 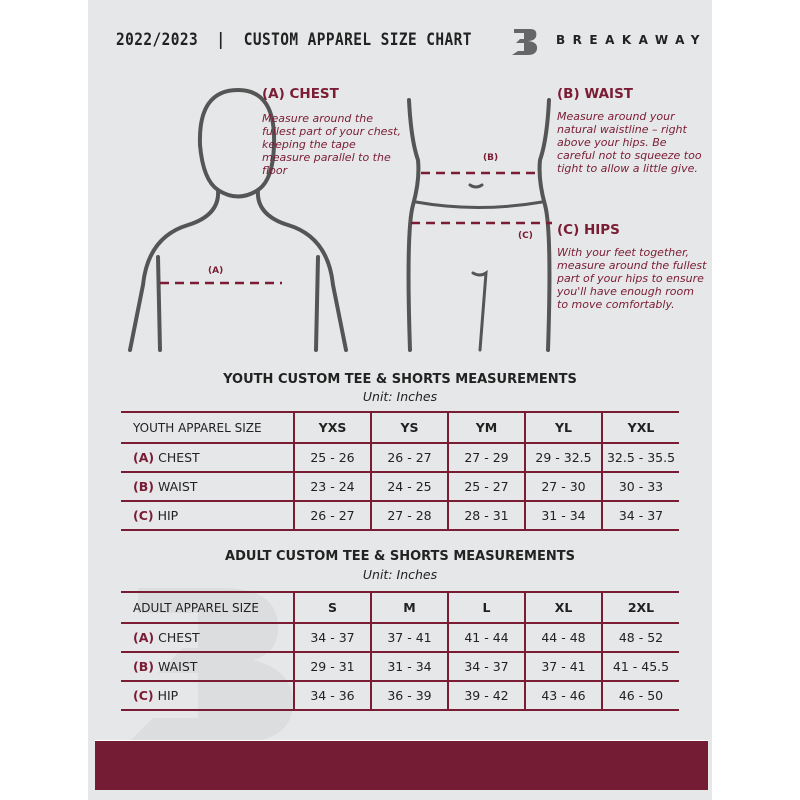 What do you see at coordinates (640, 458) in the screenshot?
I see `measurement-cell: 32.5 - 35.5` at bounding box center [640, 458].